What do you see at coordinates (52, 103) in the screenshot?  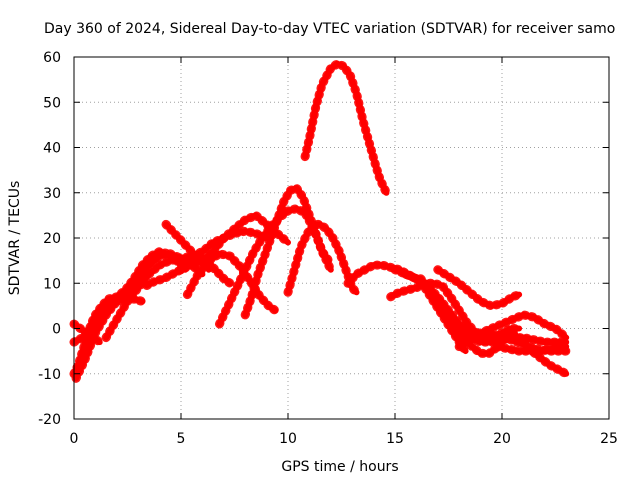 I see `y-tick-label: 50` at bounding box center [52, 103].